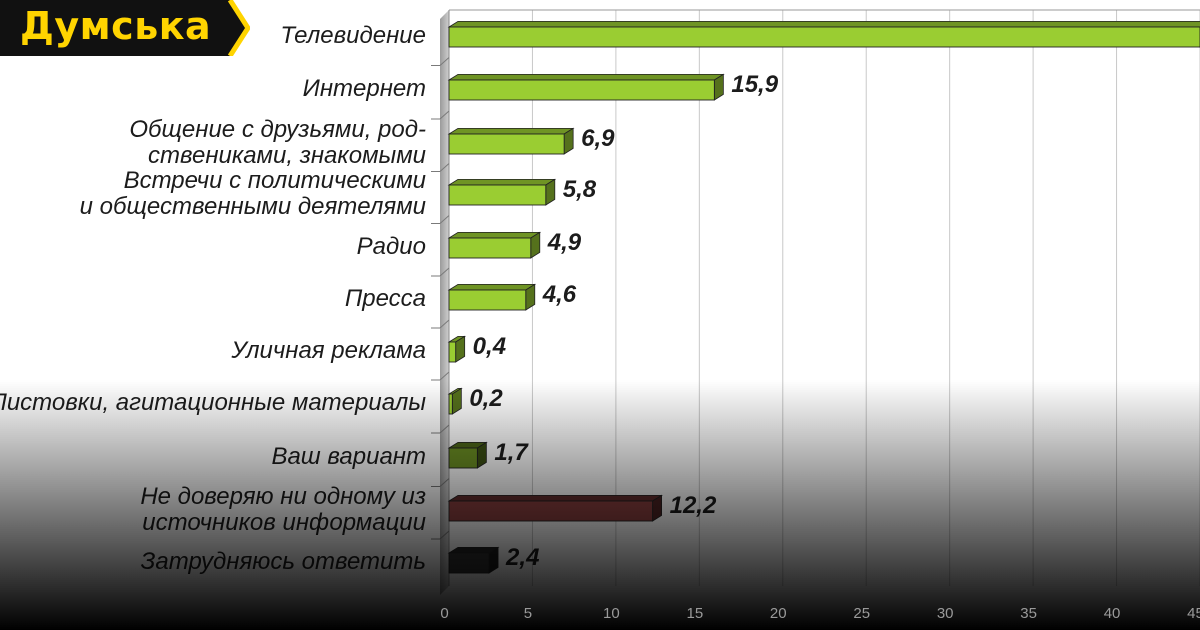 Image resolution: width=1200 pixels, height=630 pixels. I want to click on x-tick-label: 20, so click(778, 613).